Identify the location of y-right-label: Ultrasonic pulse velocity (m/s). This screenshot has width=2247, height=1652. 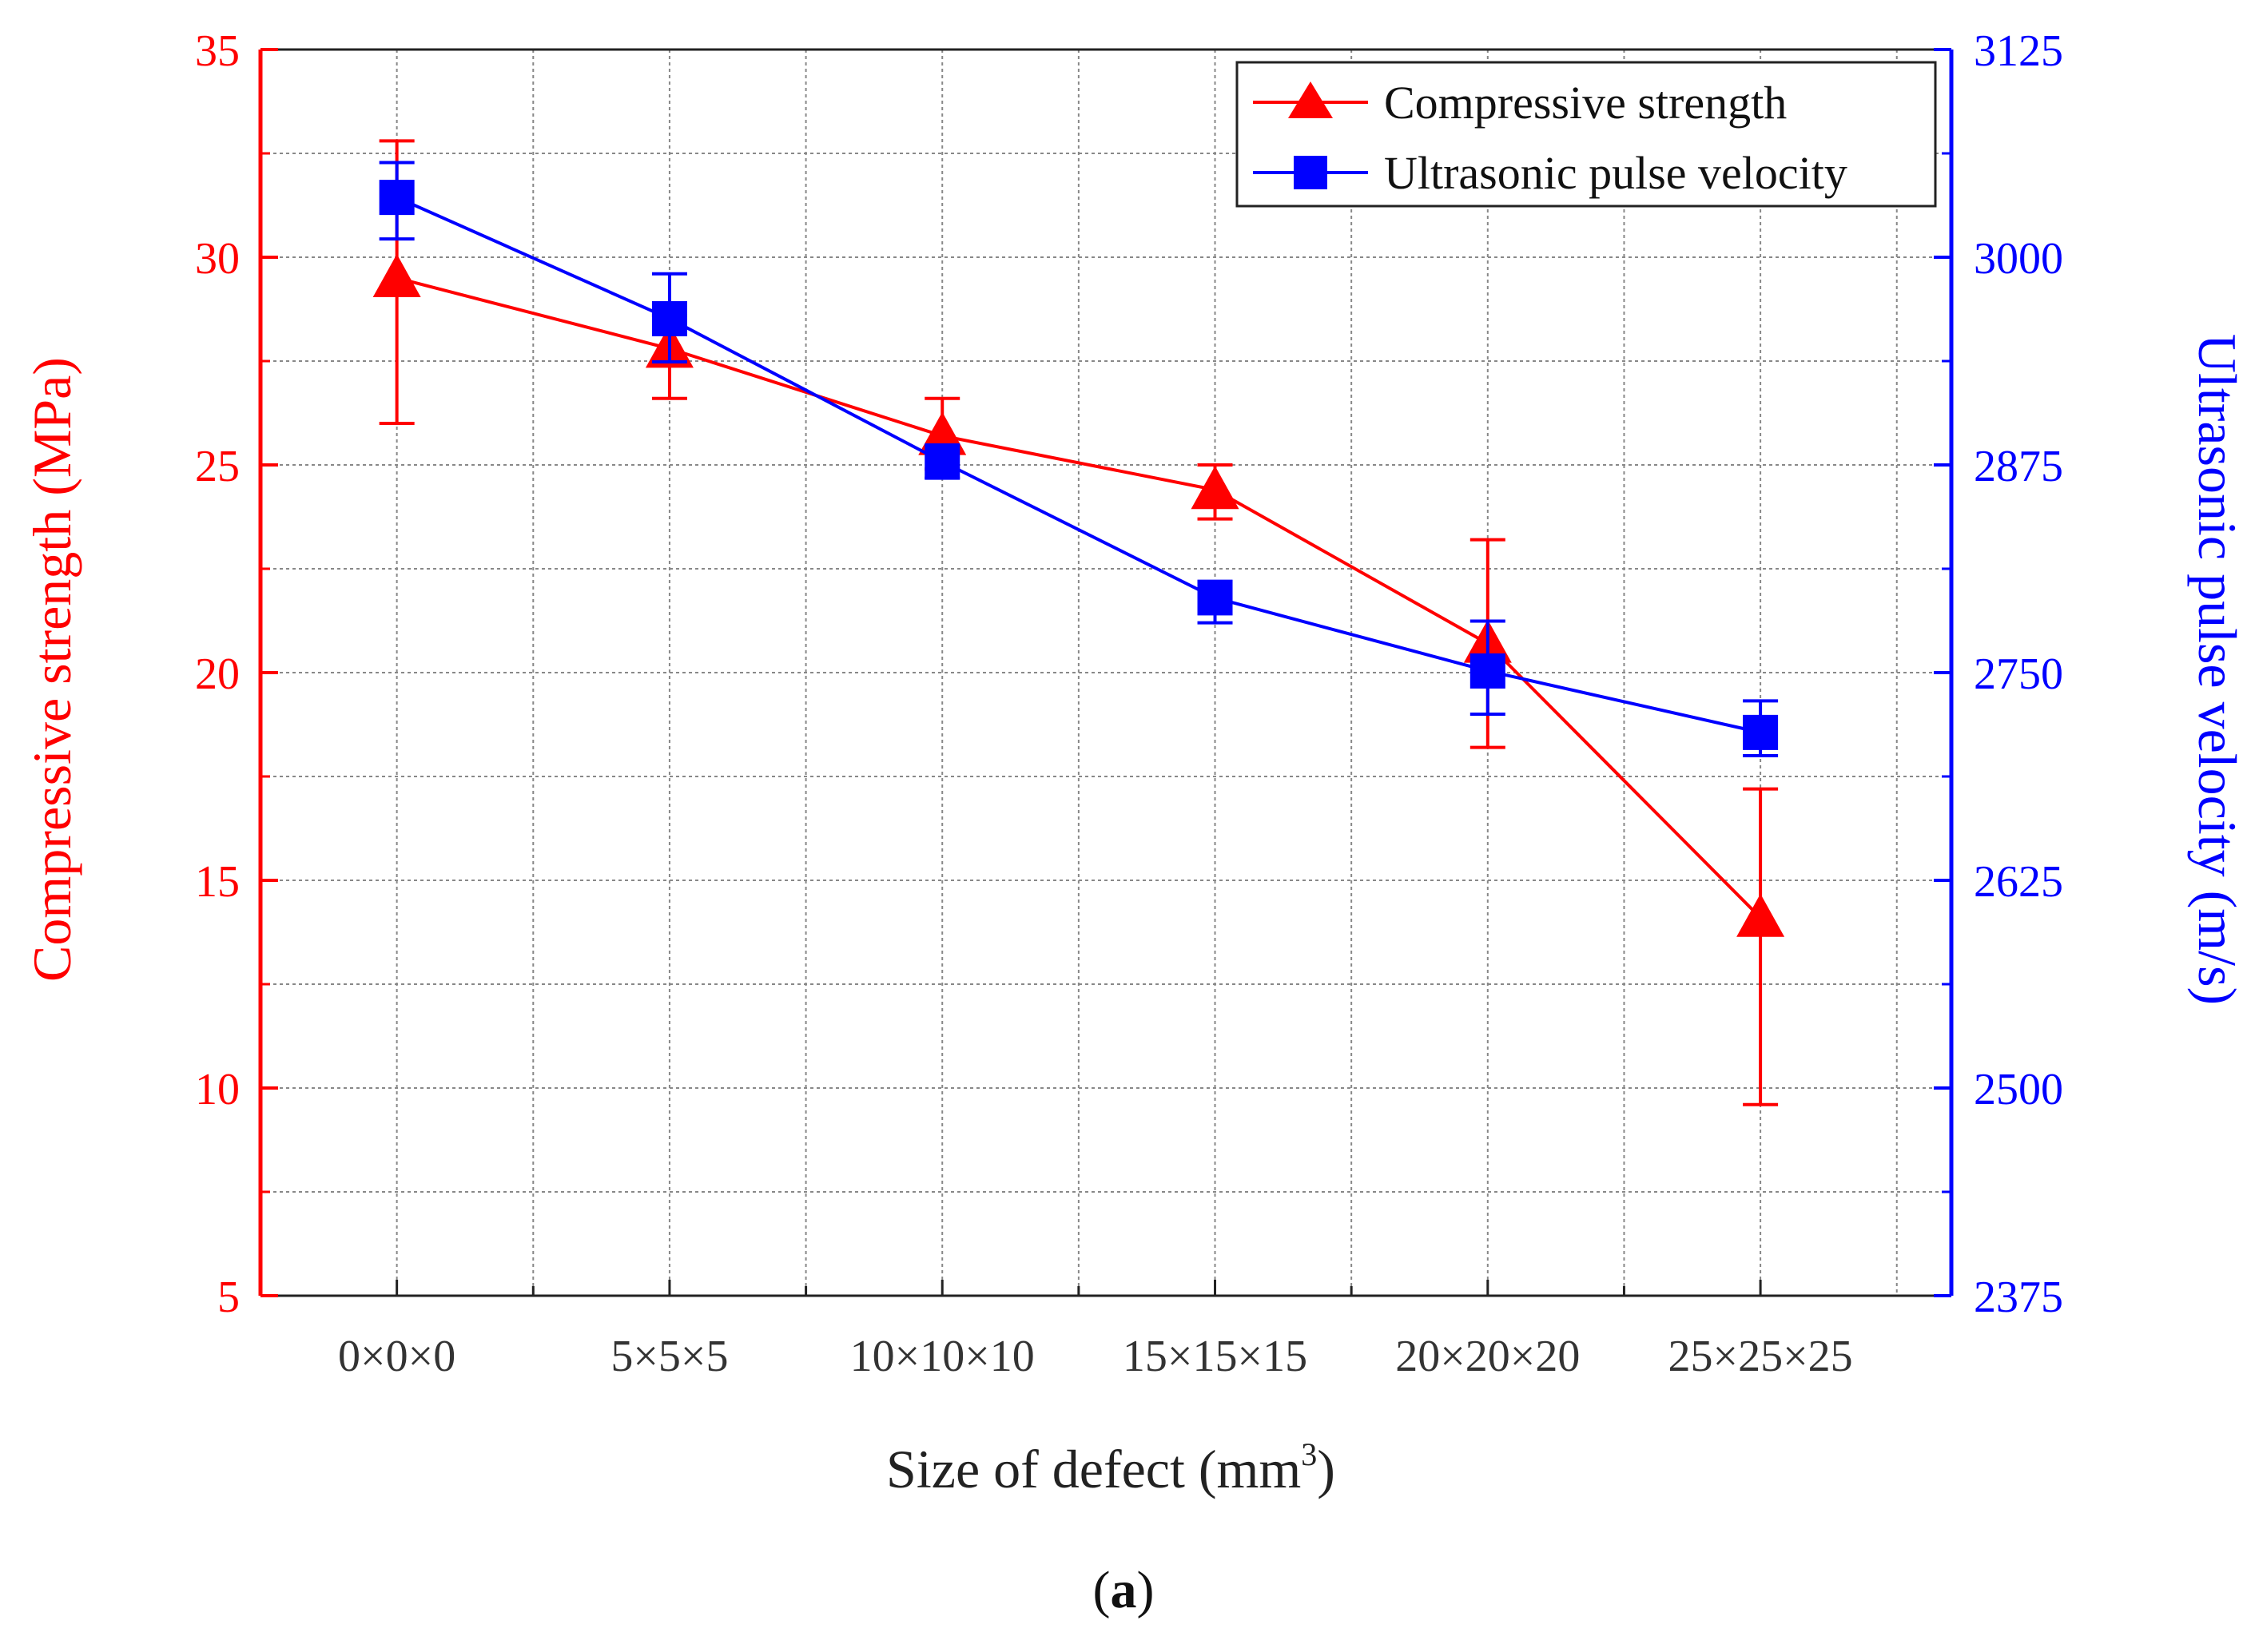
(2217, 669).